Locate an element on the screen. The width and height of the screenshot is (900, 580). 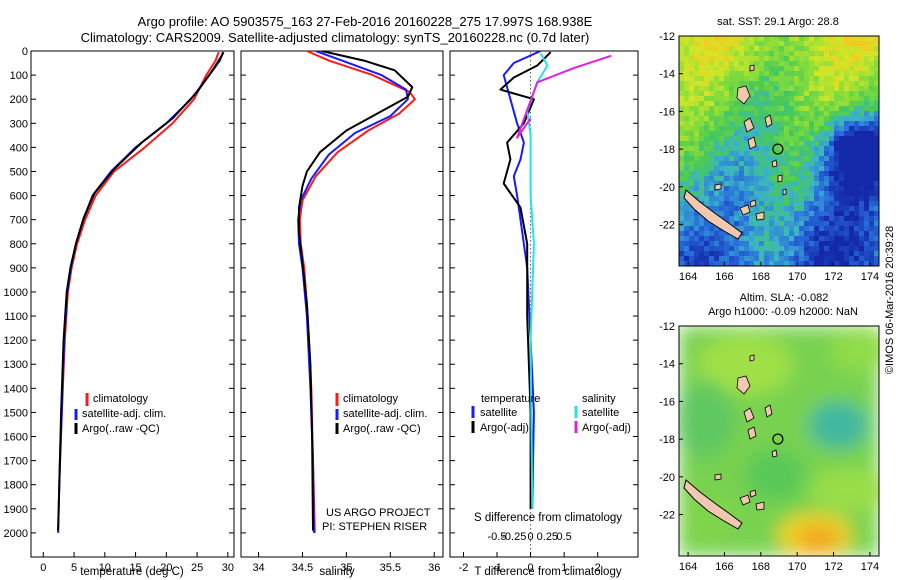
map-x-tick-label: 174 is located at coordinates (870, 567).